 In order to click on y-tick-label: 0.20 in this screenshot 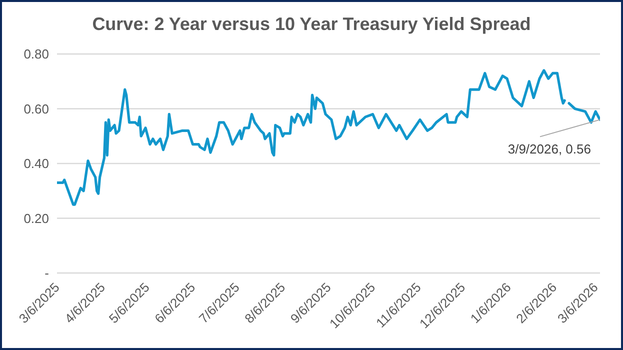, I will do `click(36, 218)`.